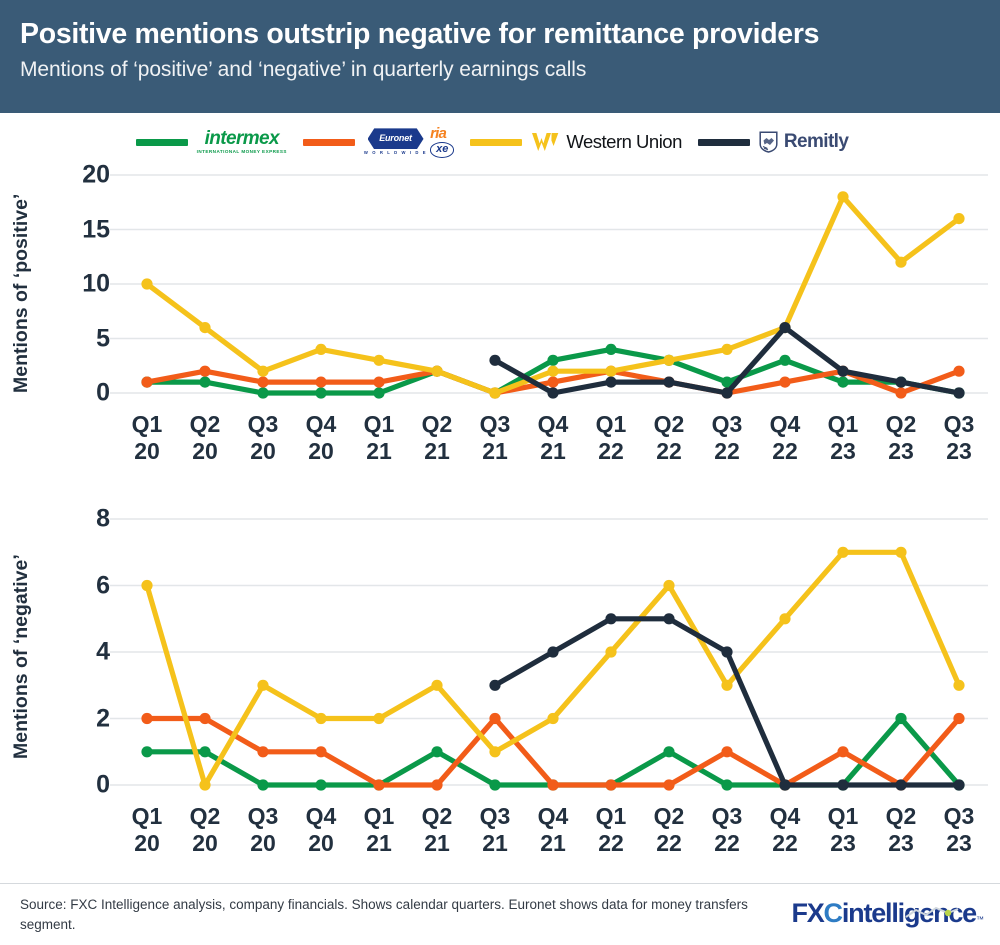 The height and width of the screenshot is (945, 1000). What do you see at coordinates (723, 142) in the screenshot?
I see `legend-swatch-remitly` at bounding box center [723, 142].